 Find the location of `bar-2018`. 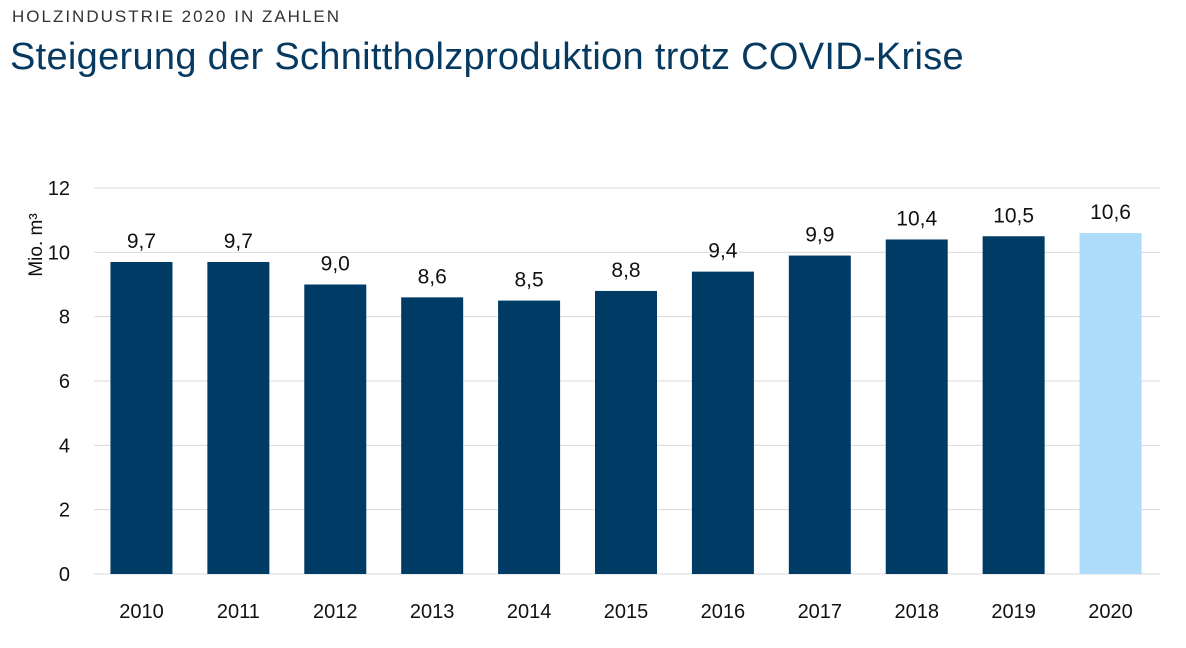

bar-2018 is located at coordinates (916, 406).